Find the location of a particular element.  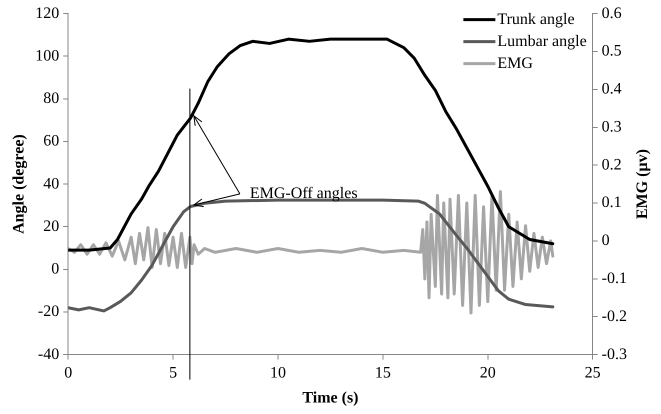

y2-tick-label: -0.3 is located at coordinates (614, 354).